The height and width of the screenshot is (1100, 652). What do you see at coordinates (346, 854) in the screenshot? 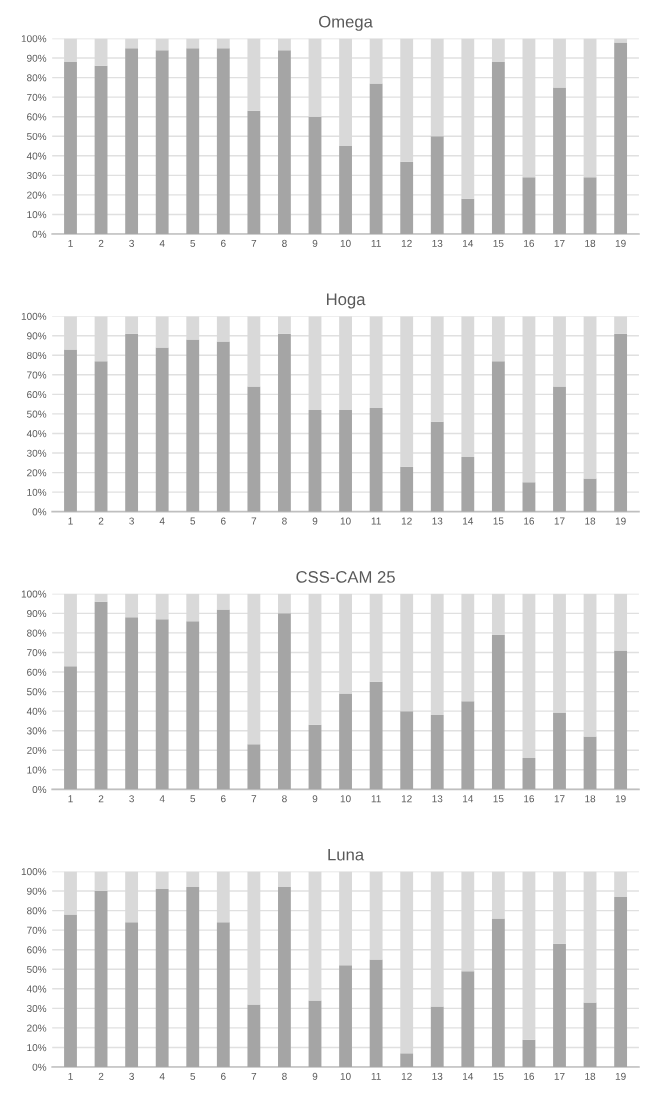
I see `chart-title: Luna` at bounding box center [346, 854].